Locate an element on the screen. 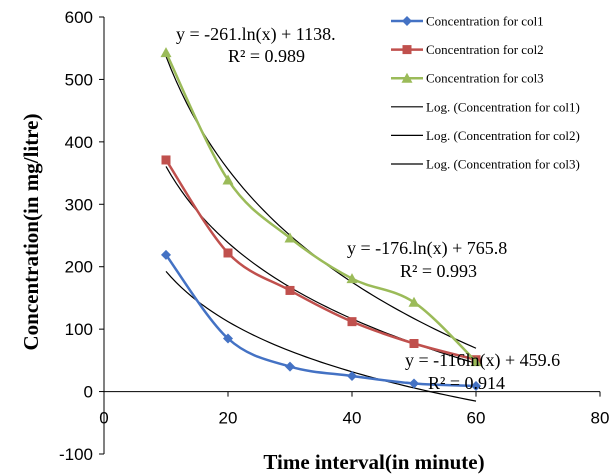 This screenshot has height=474, width=616. legend-label: Log. (Concentration for col2) is located at coordinates (503, 135).